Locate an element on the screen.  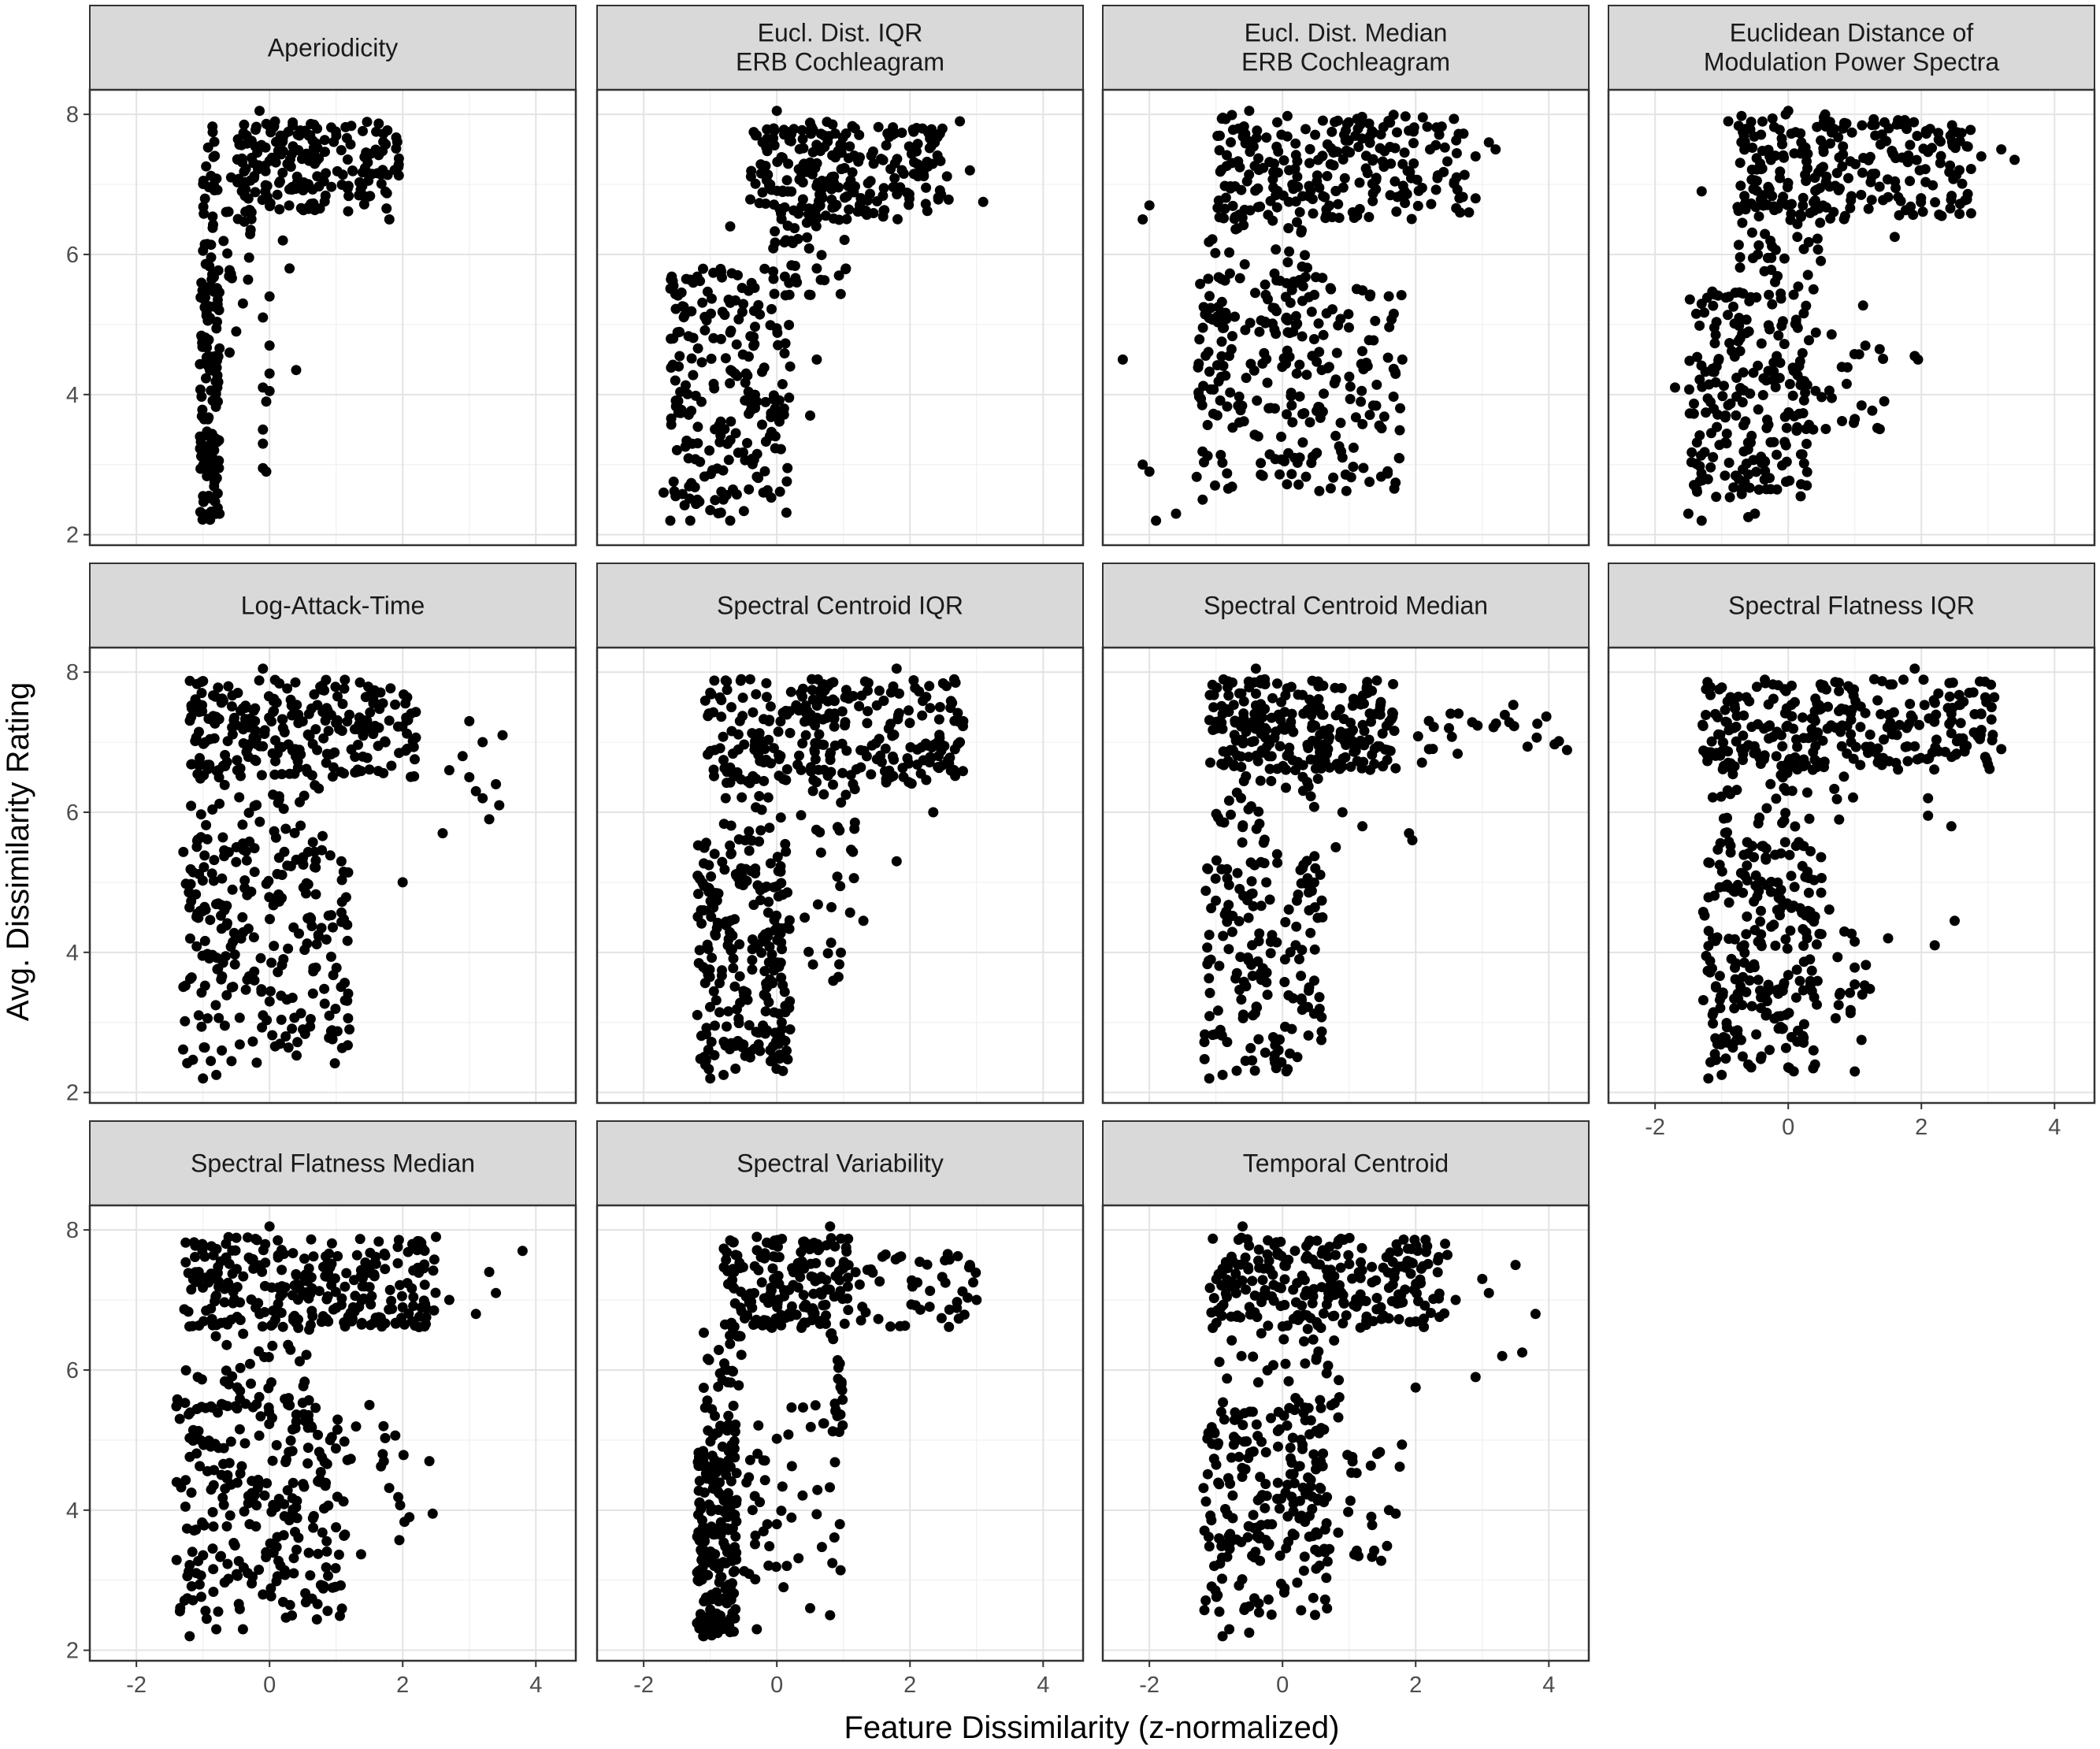
facet-title: Log-Attack-Time is located at coordinates (333, 606).